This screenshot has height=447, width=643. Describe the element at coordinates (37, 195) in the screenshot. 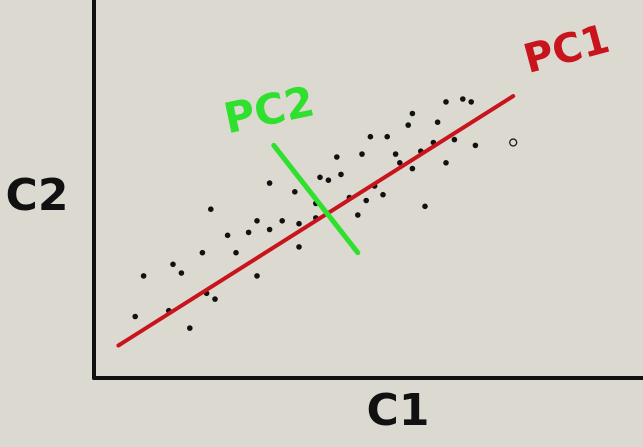

I see `y-axis-label: C2` at that location.